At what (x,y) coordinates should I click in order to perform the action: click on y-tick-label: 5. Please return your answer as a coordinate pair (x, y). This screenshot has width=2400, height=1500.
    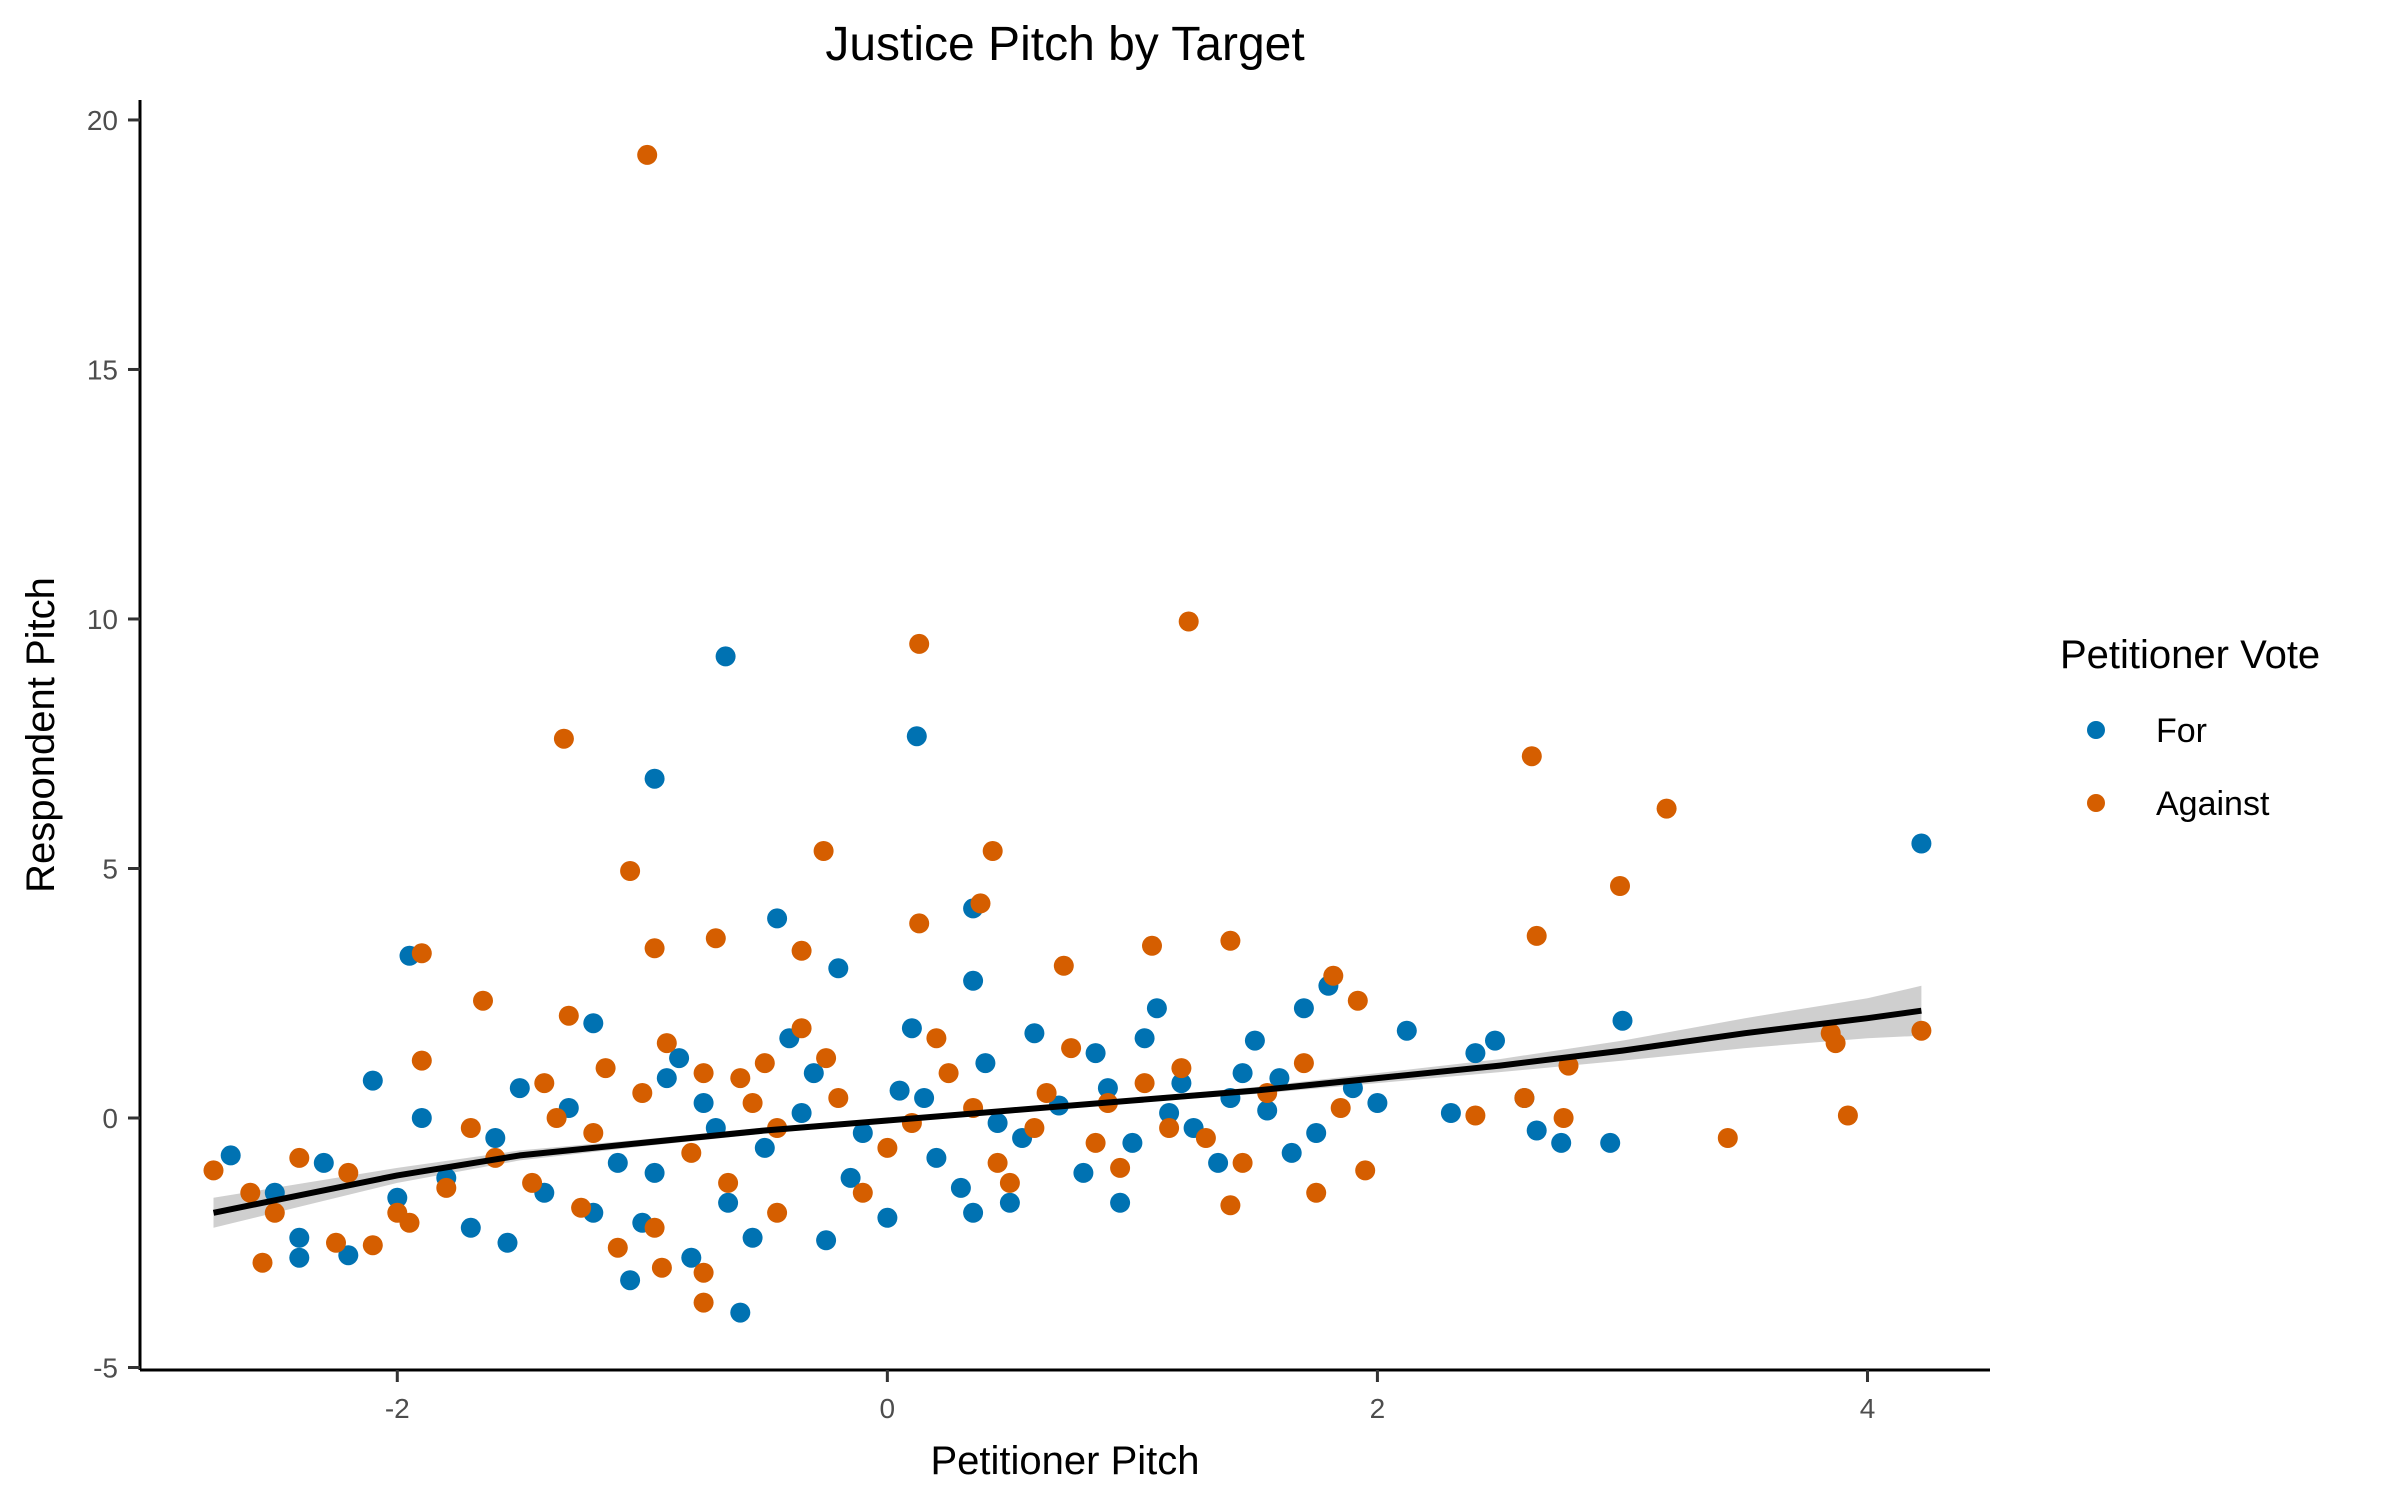
    Looking at the image, I should click on (110, 868).